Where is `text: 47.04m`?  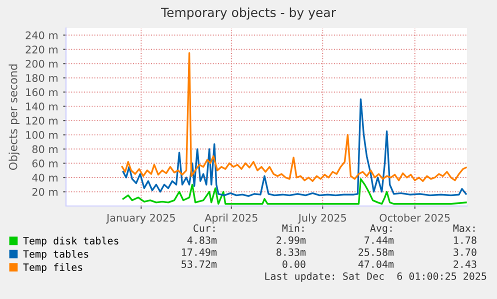
text: 47.04m is located at coordinates (376, 264).